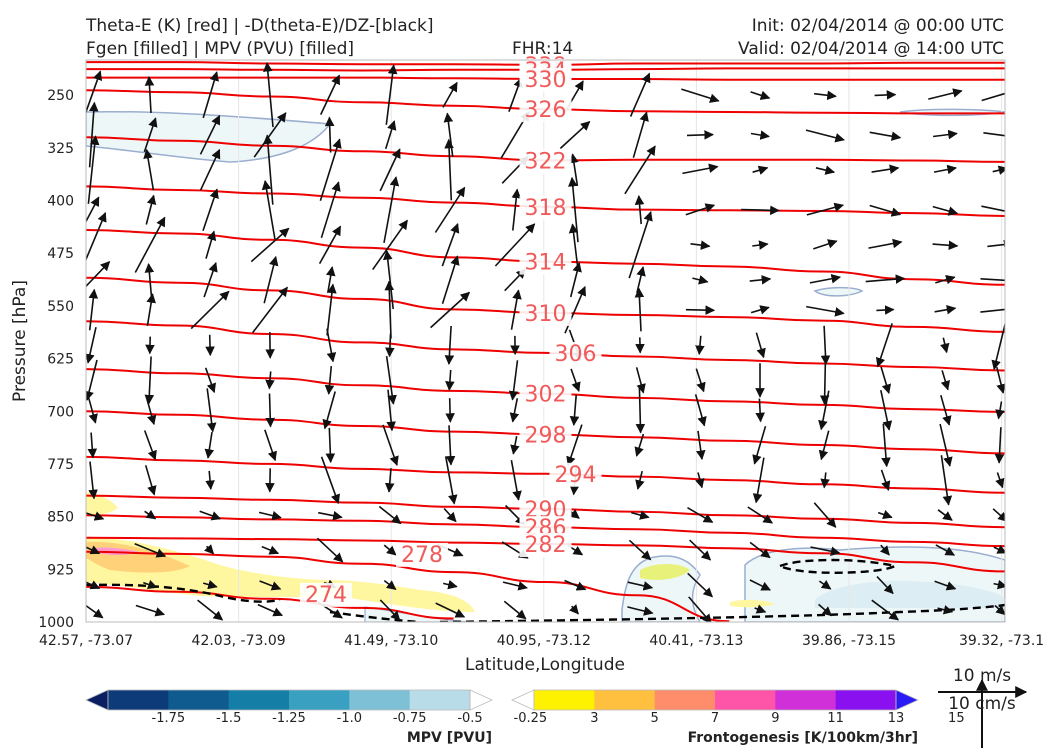  I want to click on valid-time: Valid: 02/04/2014 @ 14:00 UTC, so click(871, 49).